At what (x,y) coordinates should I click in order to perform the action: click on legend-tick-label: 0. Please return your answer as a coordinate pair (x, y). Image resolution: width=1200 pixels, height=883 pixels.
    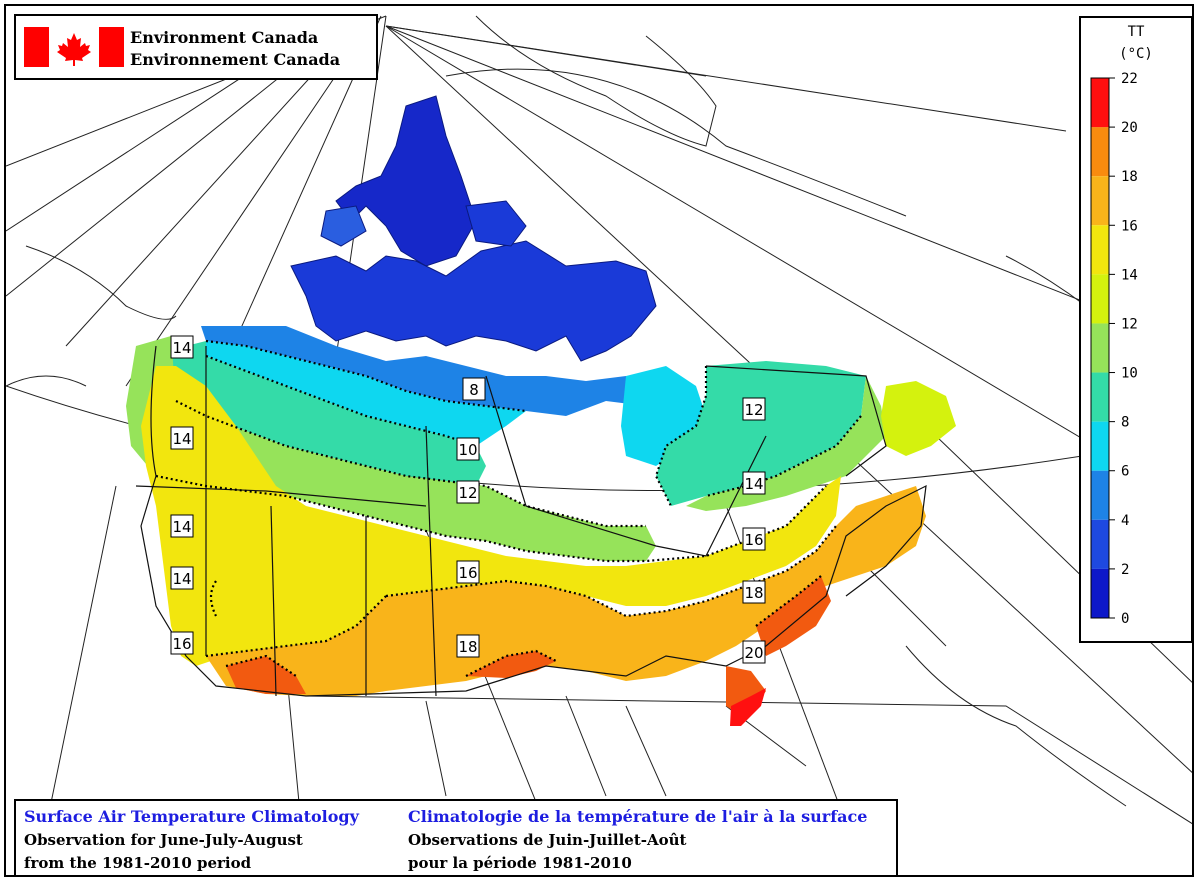
    Looking at the image, I should click on (1125, 619).